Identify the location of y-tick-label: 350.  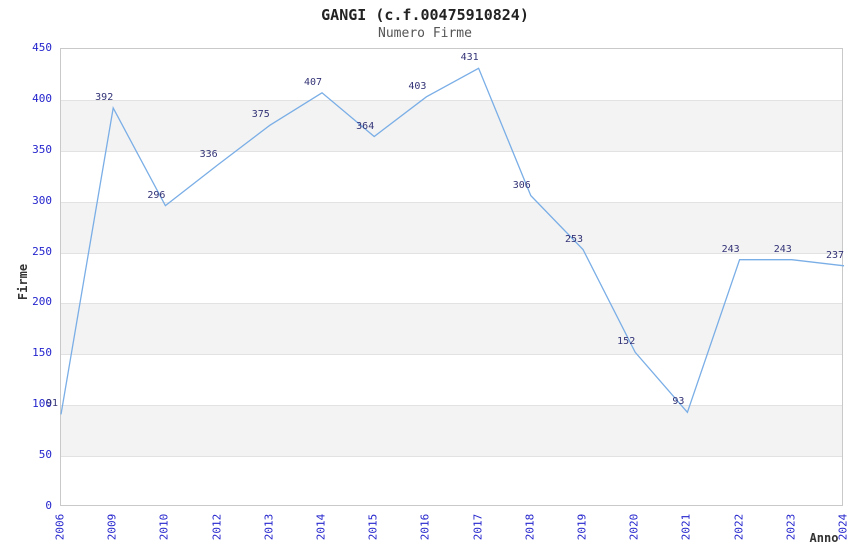
(42, 149).